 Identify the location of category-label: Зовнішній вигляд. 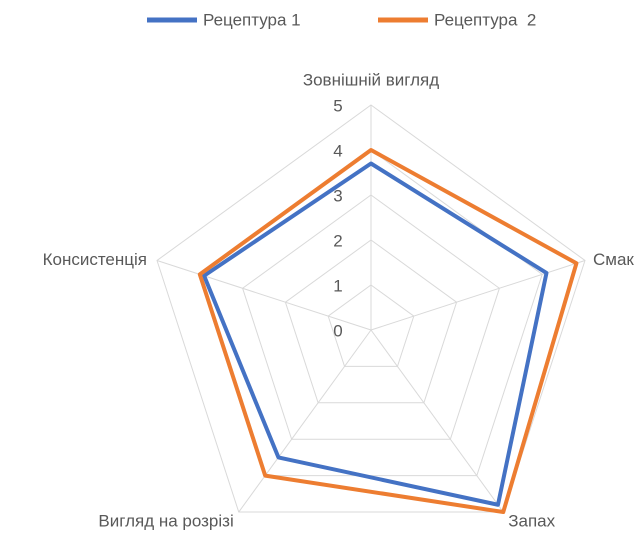
(371, 79).